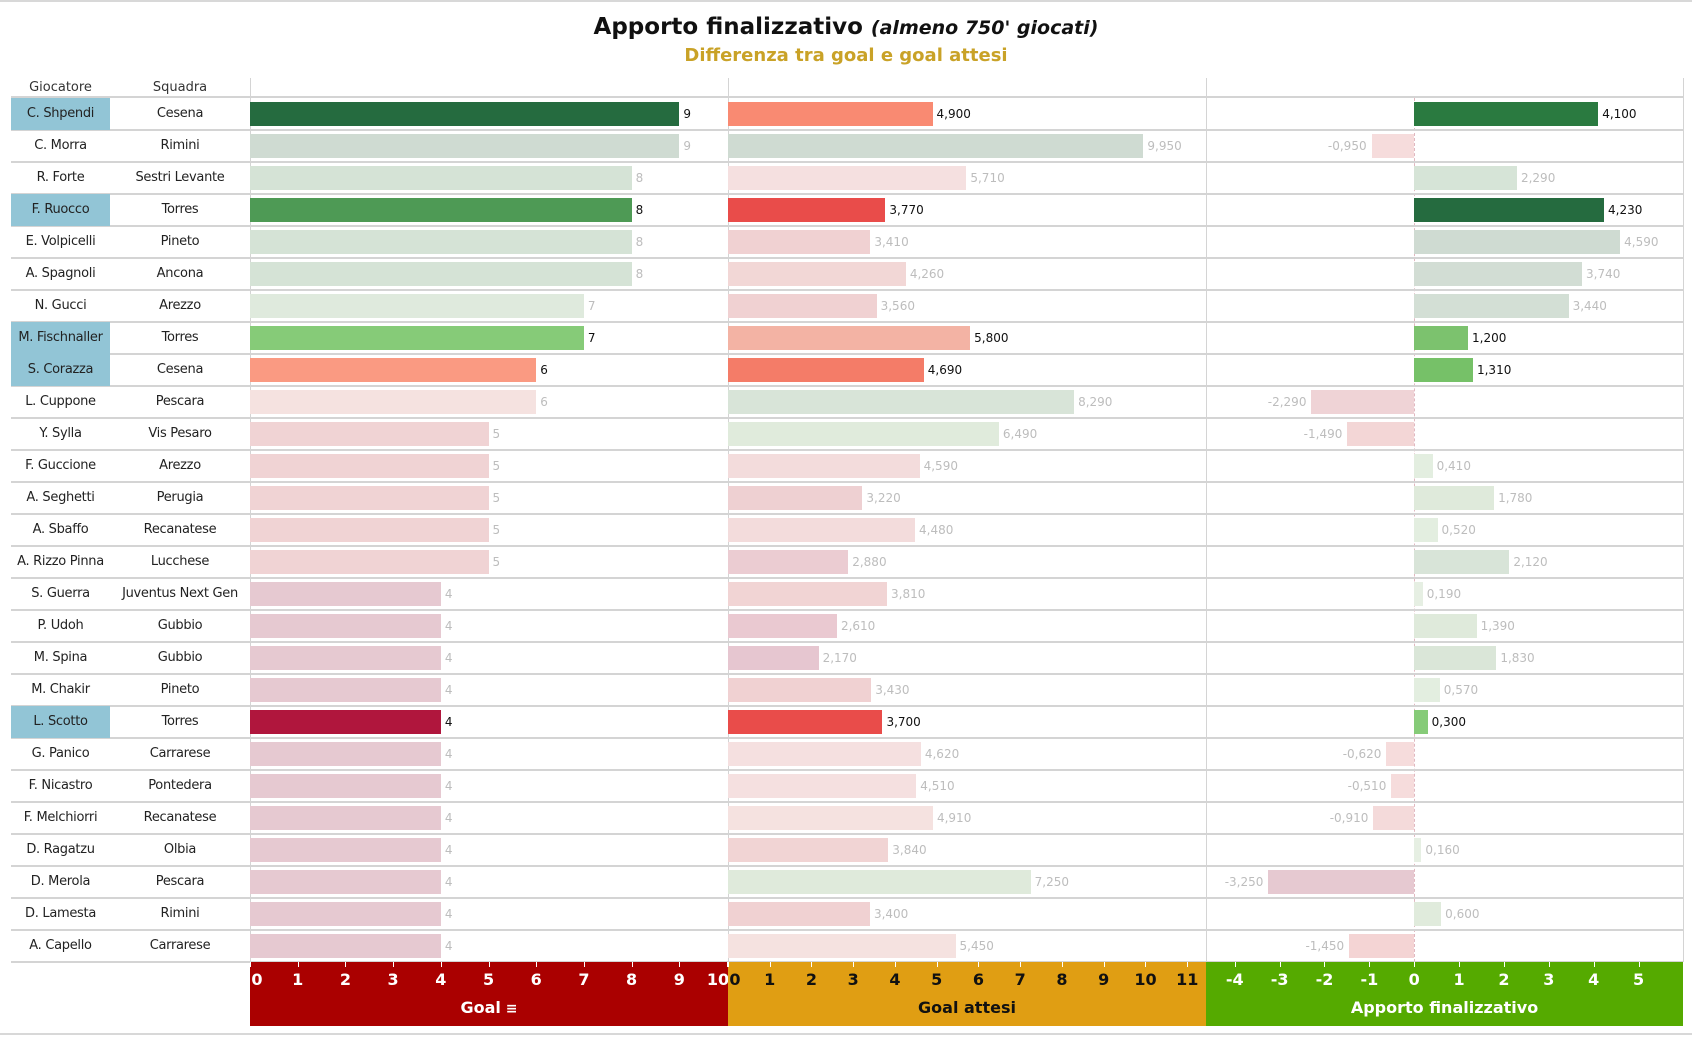 The height and width of the screenshot is (1037, 1692). Describe the element at coordinates (60, 305) in the screenshot. I see `player-cell: N. Gucci` at that location.